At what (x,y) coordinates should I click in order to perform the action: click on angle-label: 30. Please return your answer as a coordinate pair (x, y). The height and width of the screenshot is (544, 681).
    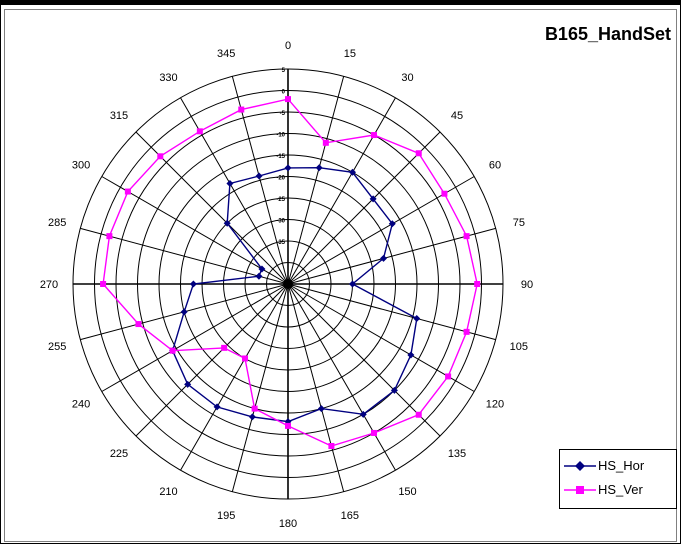
    Looking at the image, I should click on (407, 78).